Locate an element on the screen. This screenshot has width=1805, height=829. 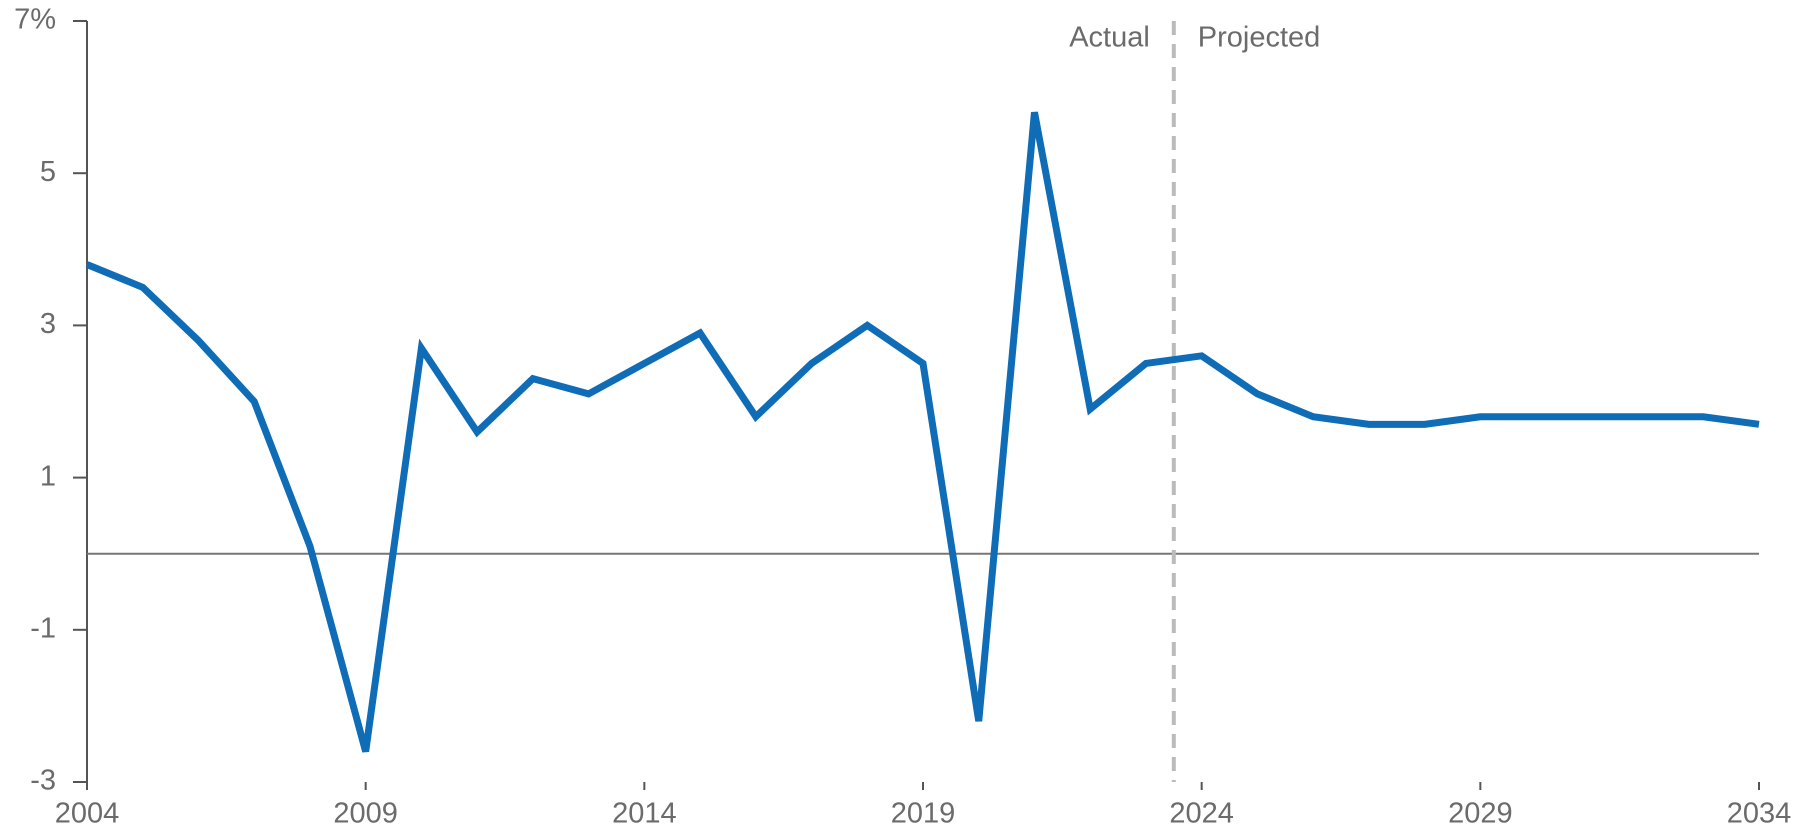
x-tick-label: 2019 is located at coordinates (923, 813).